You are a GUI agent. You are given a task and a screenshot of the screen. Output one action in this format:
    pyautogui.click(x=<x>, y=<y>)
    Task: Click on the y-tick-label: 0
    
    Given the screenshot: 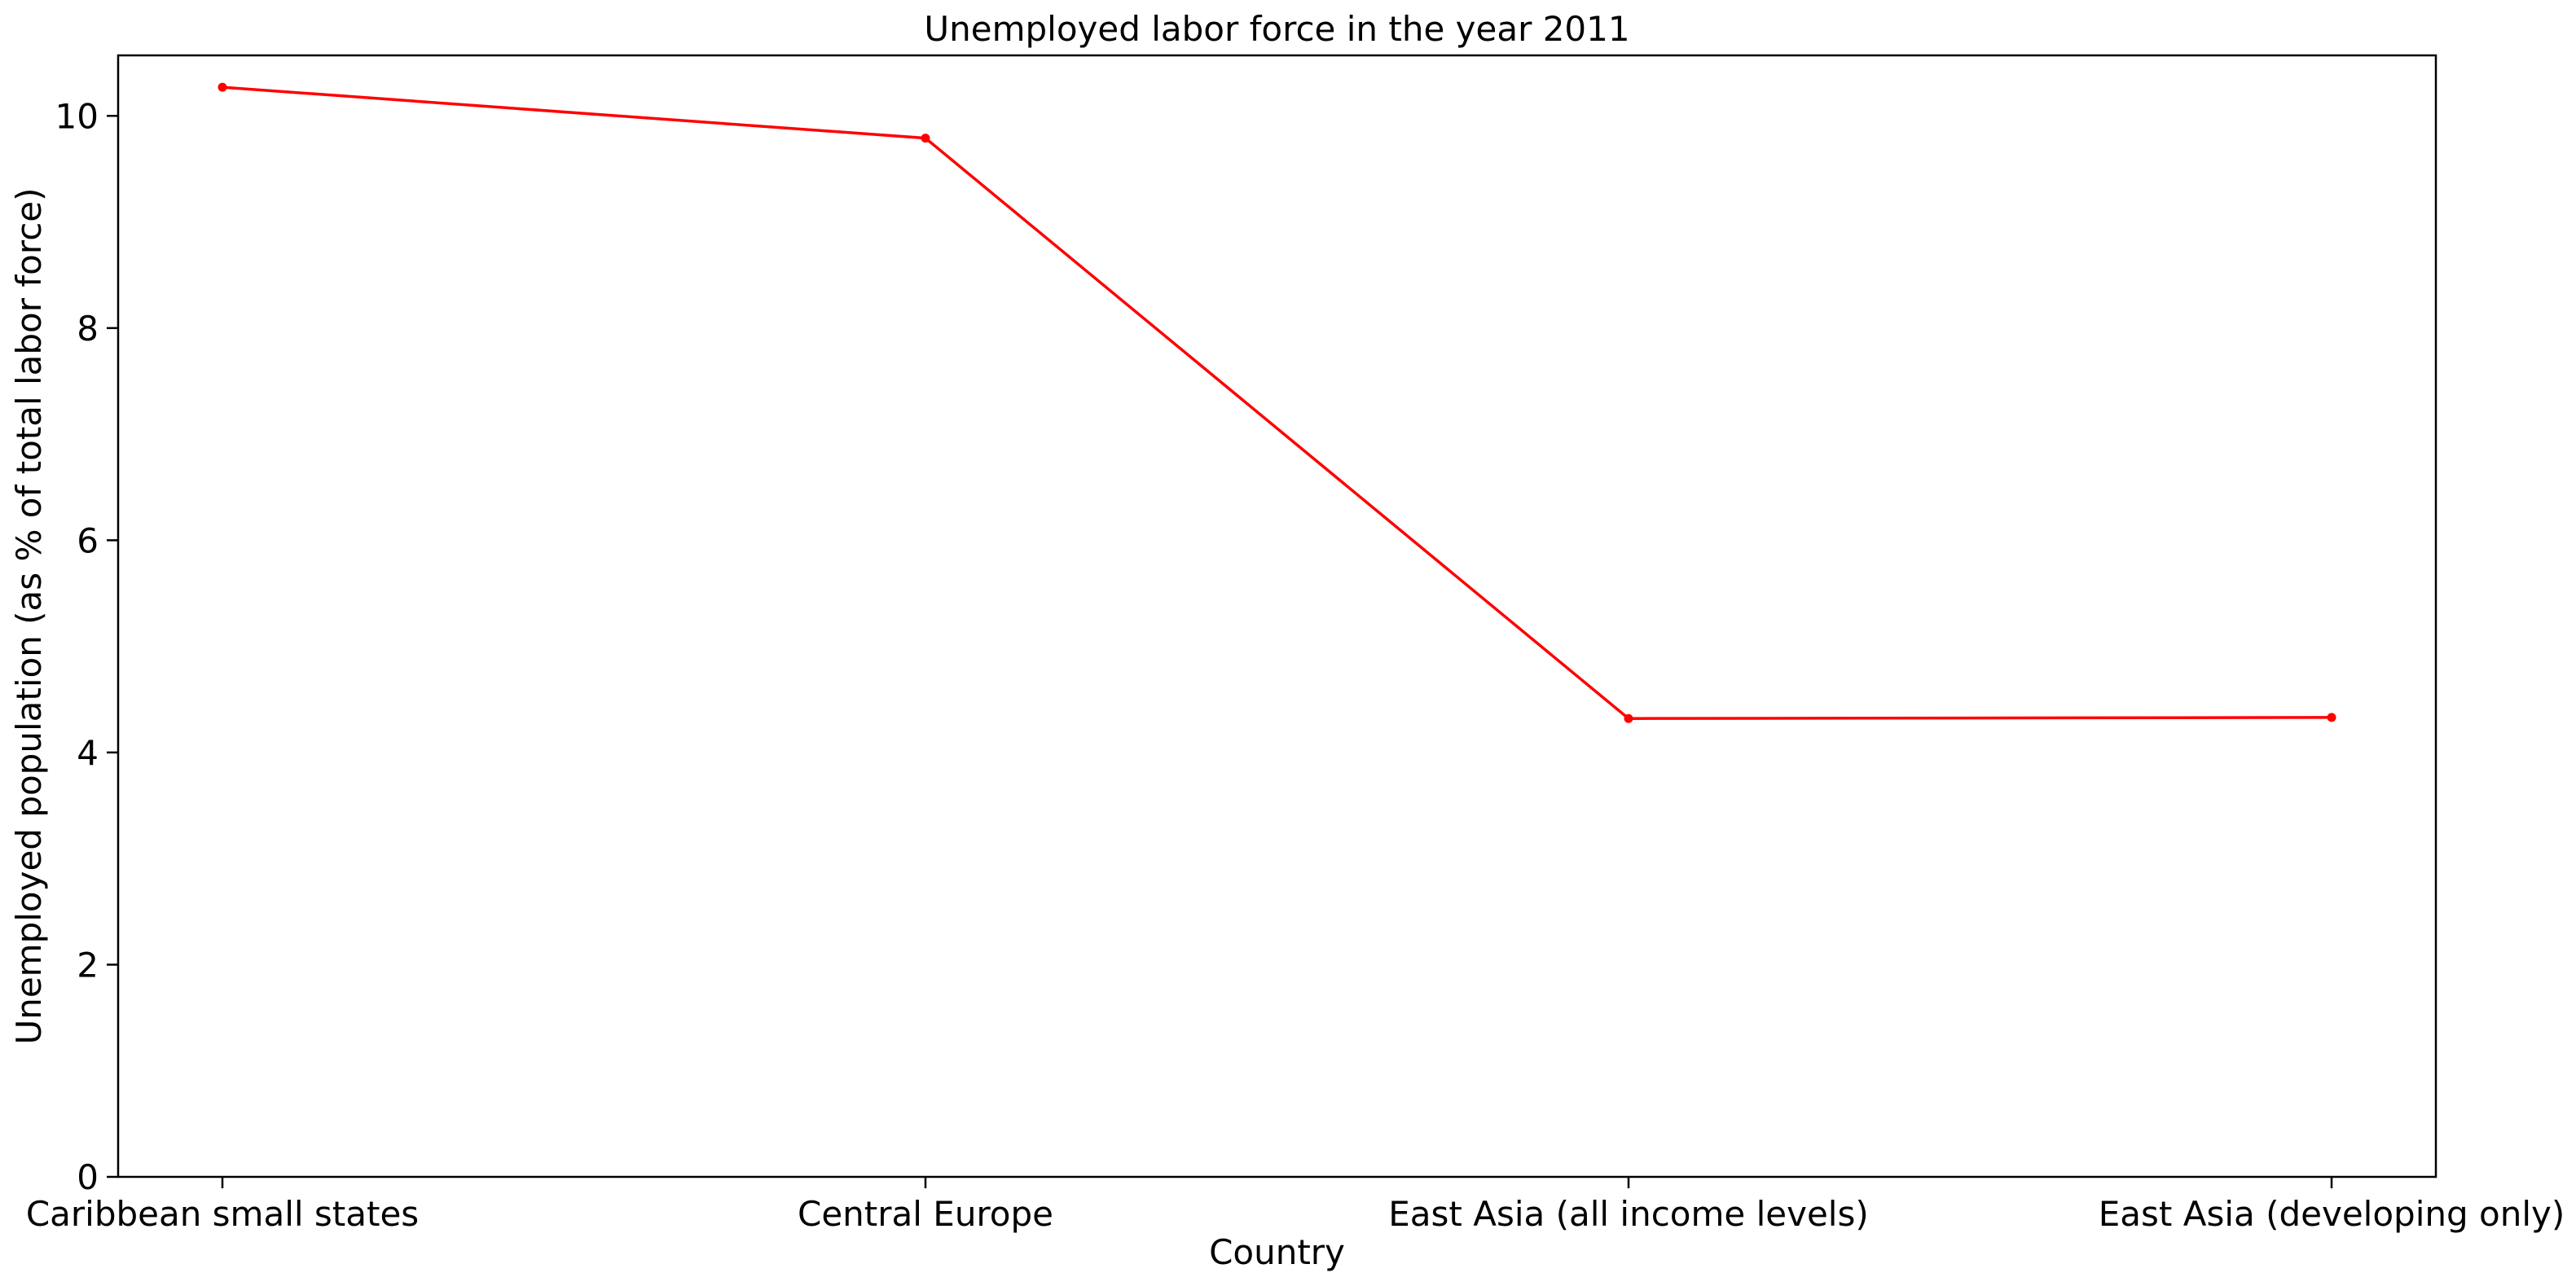 What is the action you would take?
    pyautogui.click(x=88, y=1177)
    